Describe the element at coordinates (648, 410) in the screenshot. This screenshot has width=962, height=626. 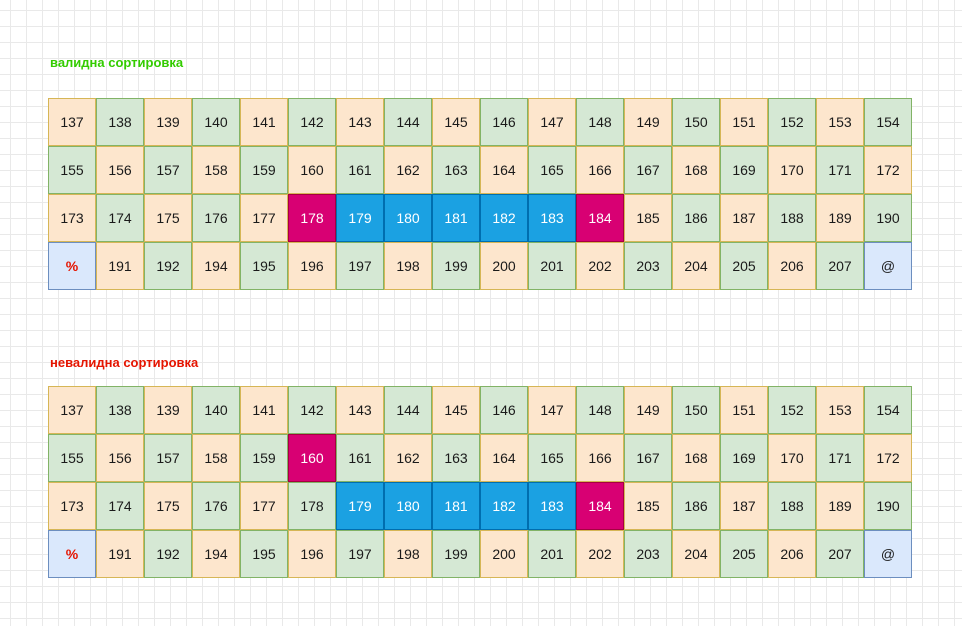
I see `seat-cell: 149` at that location.